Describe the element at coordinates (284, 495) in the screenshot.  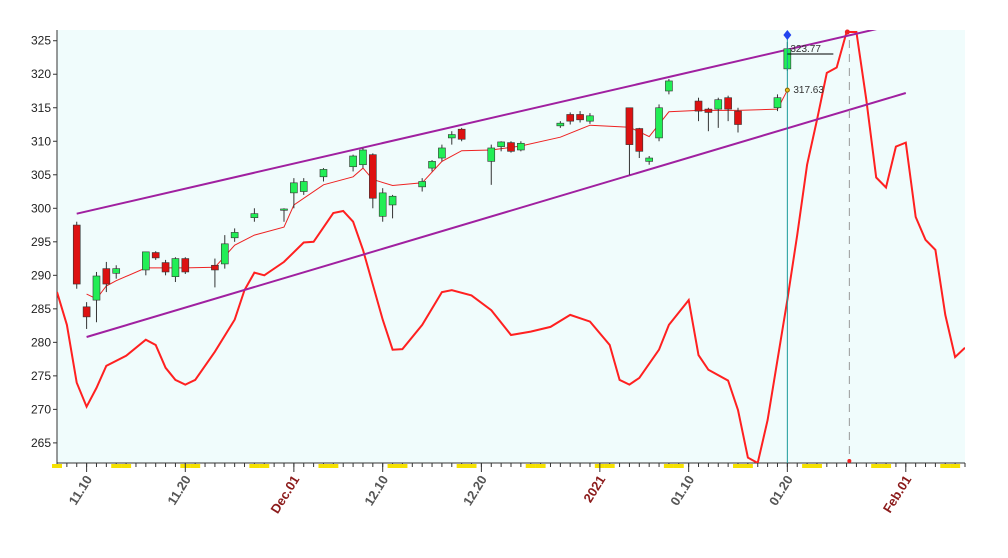
I see `x-tick-label: Dec.01` at that location.